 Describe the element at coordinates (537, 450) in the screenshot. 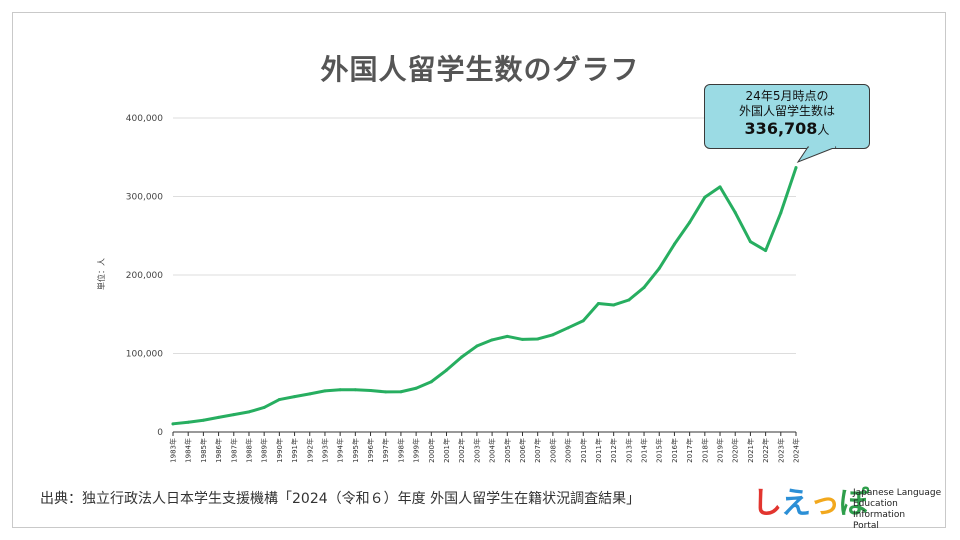

I see `x-tick-label: 2007年` at that location.